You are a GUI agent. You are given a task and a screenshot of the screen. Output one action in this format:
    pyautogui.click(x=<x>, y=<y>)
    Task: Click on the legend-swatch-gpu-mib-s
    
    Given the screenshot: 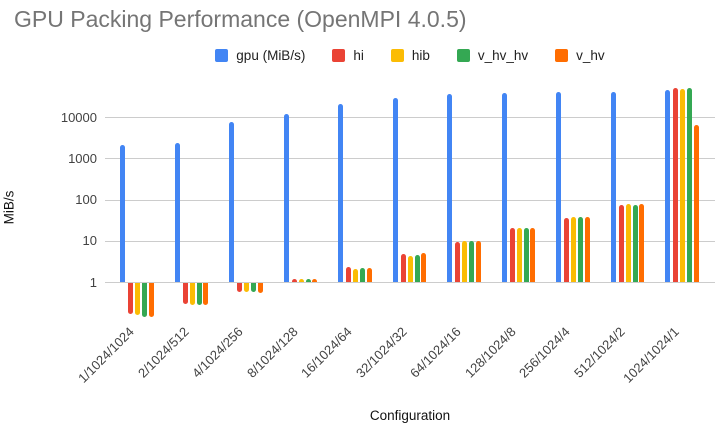 What is the action you would take?
    pyautogui.click(x=222, y=55)
    